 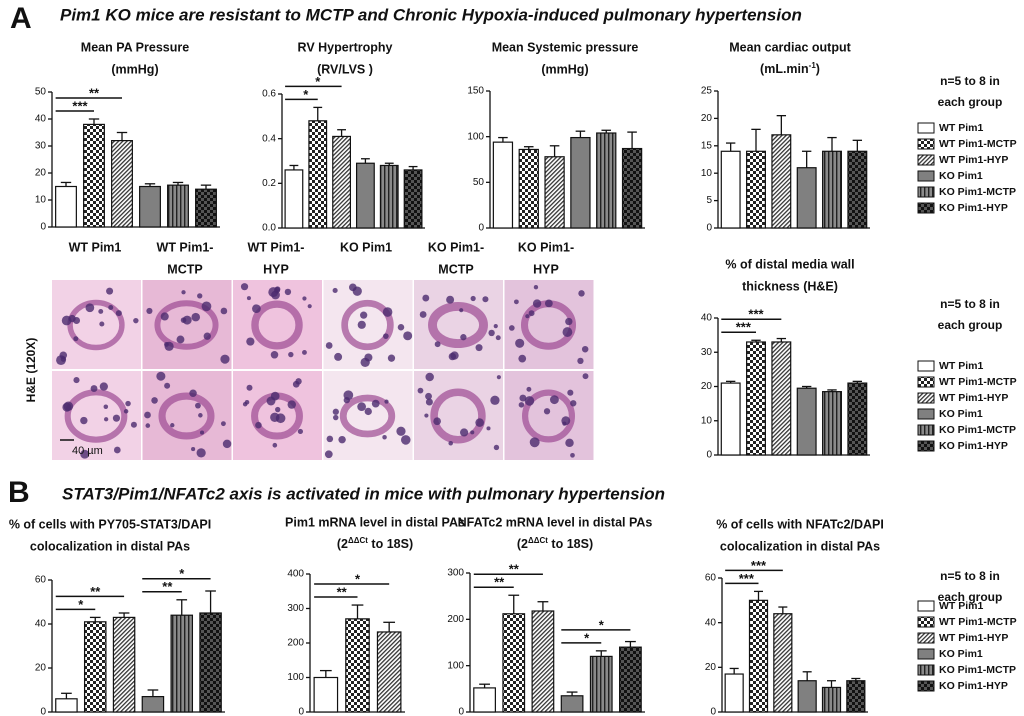 I want to click on y-tick-label: 50, so click(x=479, y=182).